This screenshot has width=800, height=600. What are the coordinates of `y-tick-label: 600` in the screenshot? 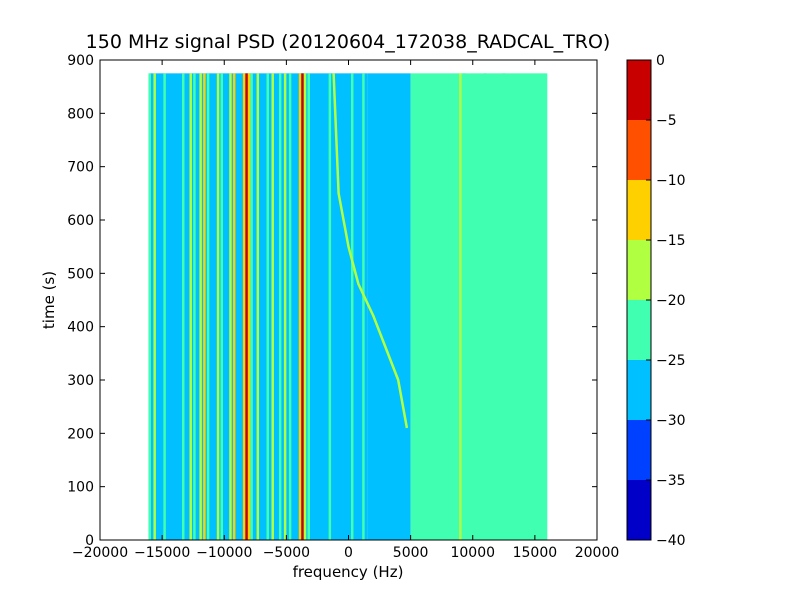 It's located at (80, 221).